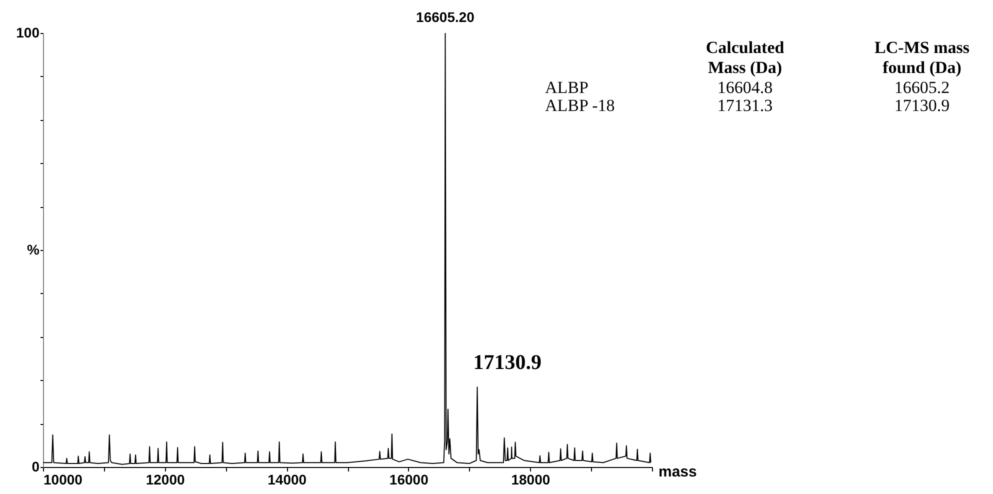 This screenshot has width=993, height=494. I want to click on text: 16604.8, so click(745, 87).